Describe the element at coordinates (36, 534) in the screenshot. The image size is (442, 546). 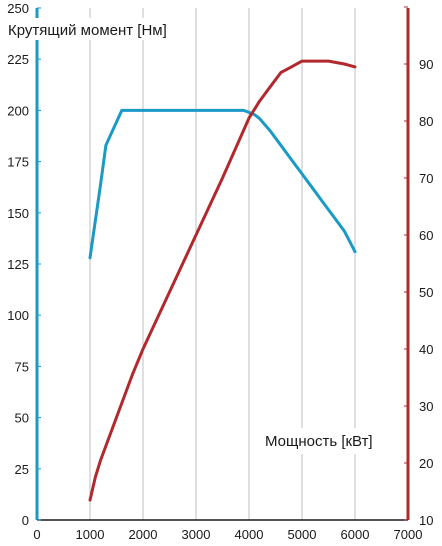
I see `x-tick-label-0: 0` at that location.